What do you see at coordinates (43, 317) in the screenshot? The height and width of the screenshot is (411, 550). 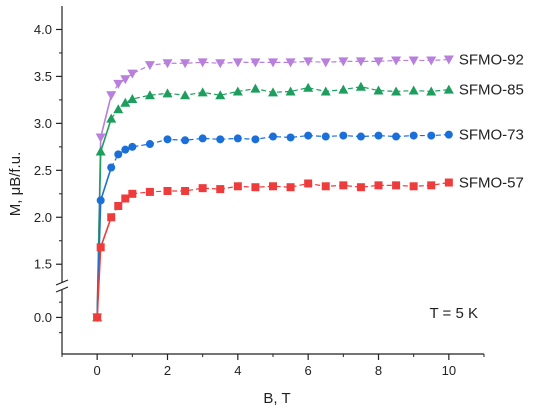 I see `y-tick-label: 0.0` at bounding box center [43, 317].